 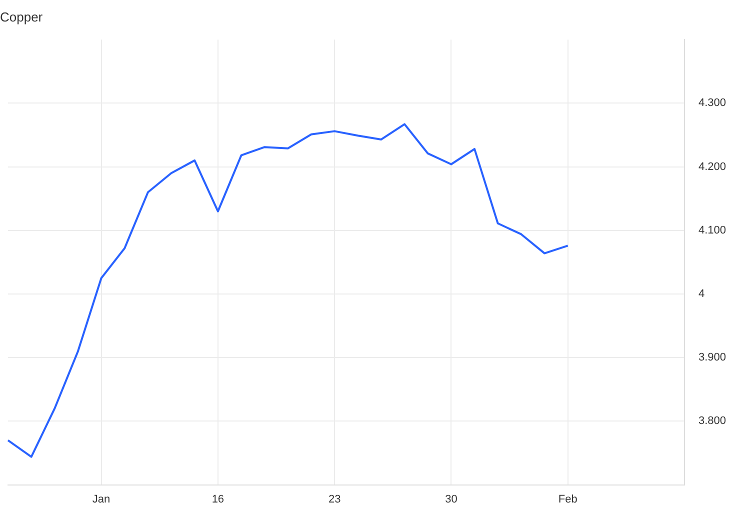 I want to click on x-tick-label: 30, so click(x=451, y=499).